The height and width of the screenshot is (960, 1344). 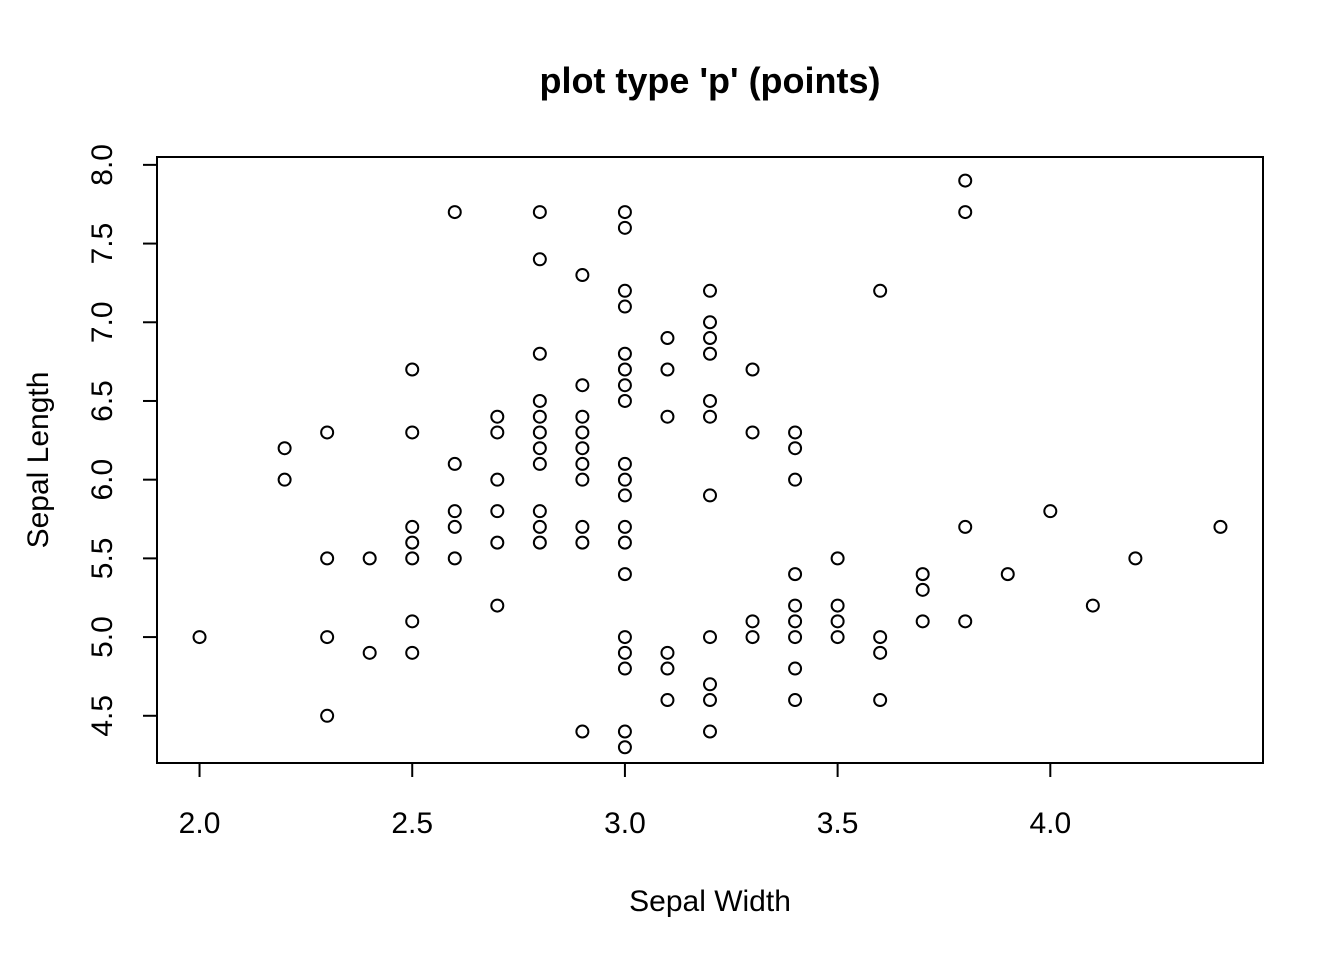 What do you see at coordinates (102, 637) in the screenshot?
I see `y-tick-label: 5.0` at bounding box center [102, 637].